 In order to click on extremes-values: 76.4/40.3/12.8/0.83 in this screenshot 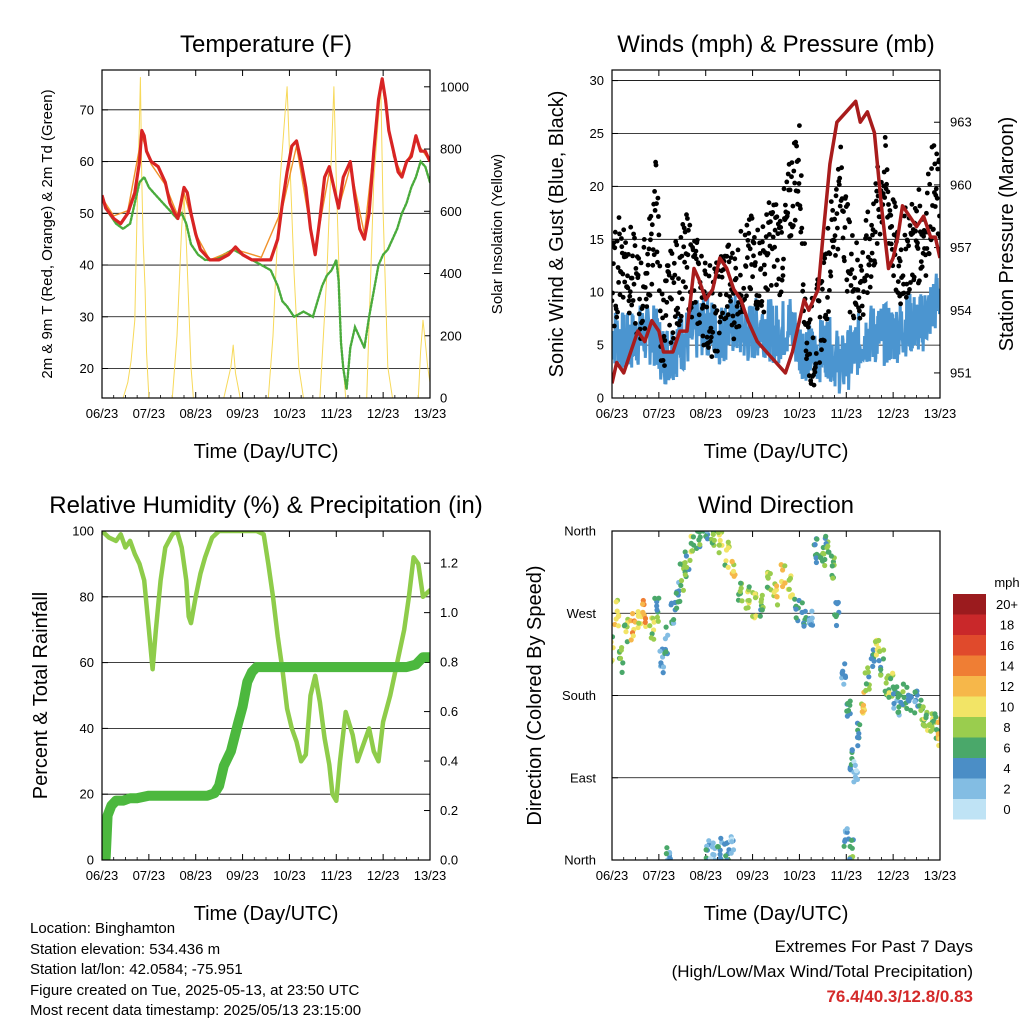, I will do `click(899, 996)`.